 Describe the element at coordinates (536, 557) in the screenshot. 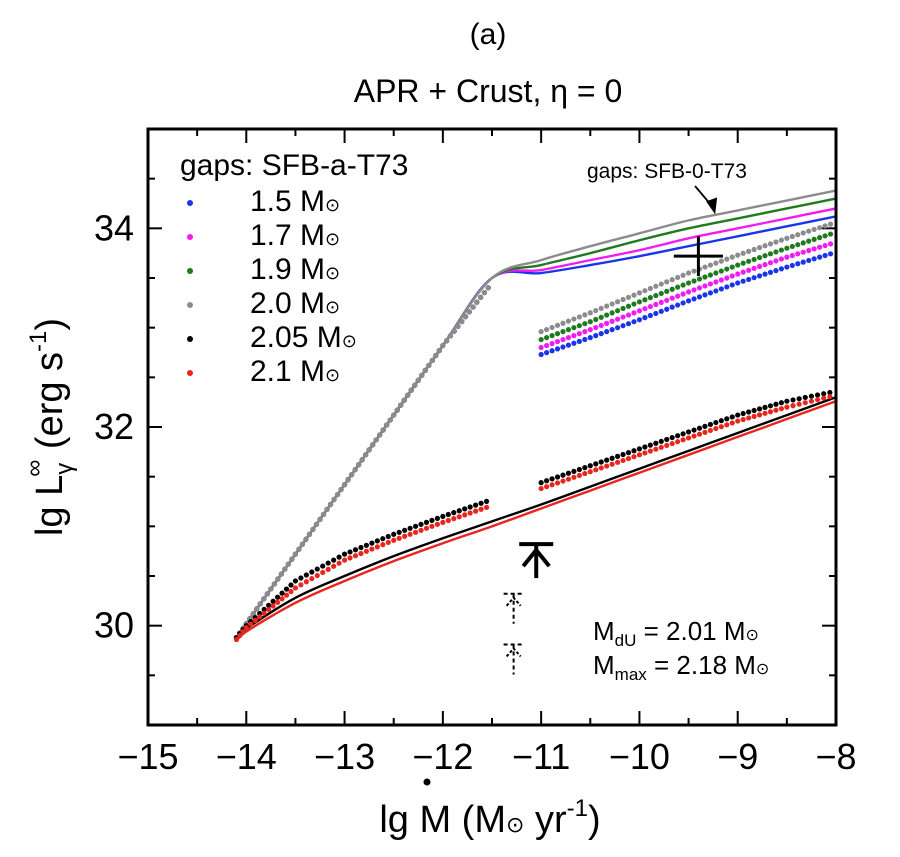

I see `upper-limit-arrowhead` at that location.